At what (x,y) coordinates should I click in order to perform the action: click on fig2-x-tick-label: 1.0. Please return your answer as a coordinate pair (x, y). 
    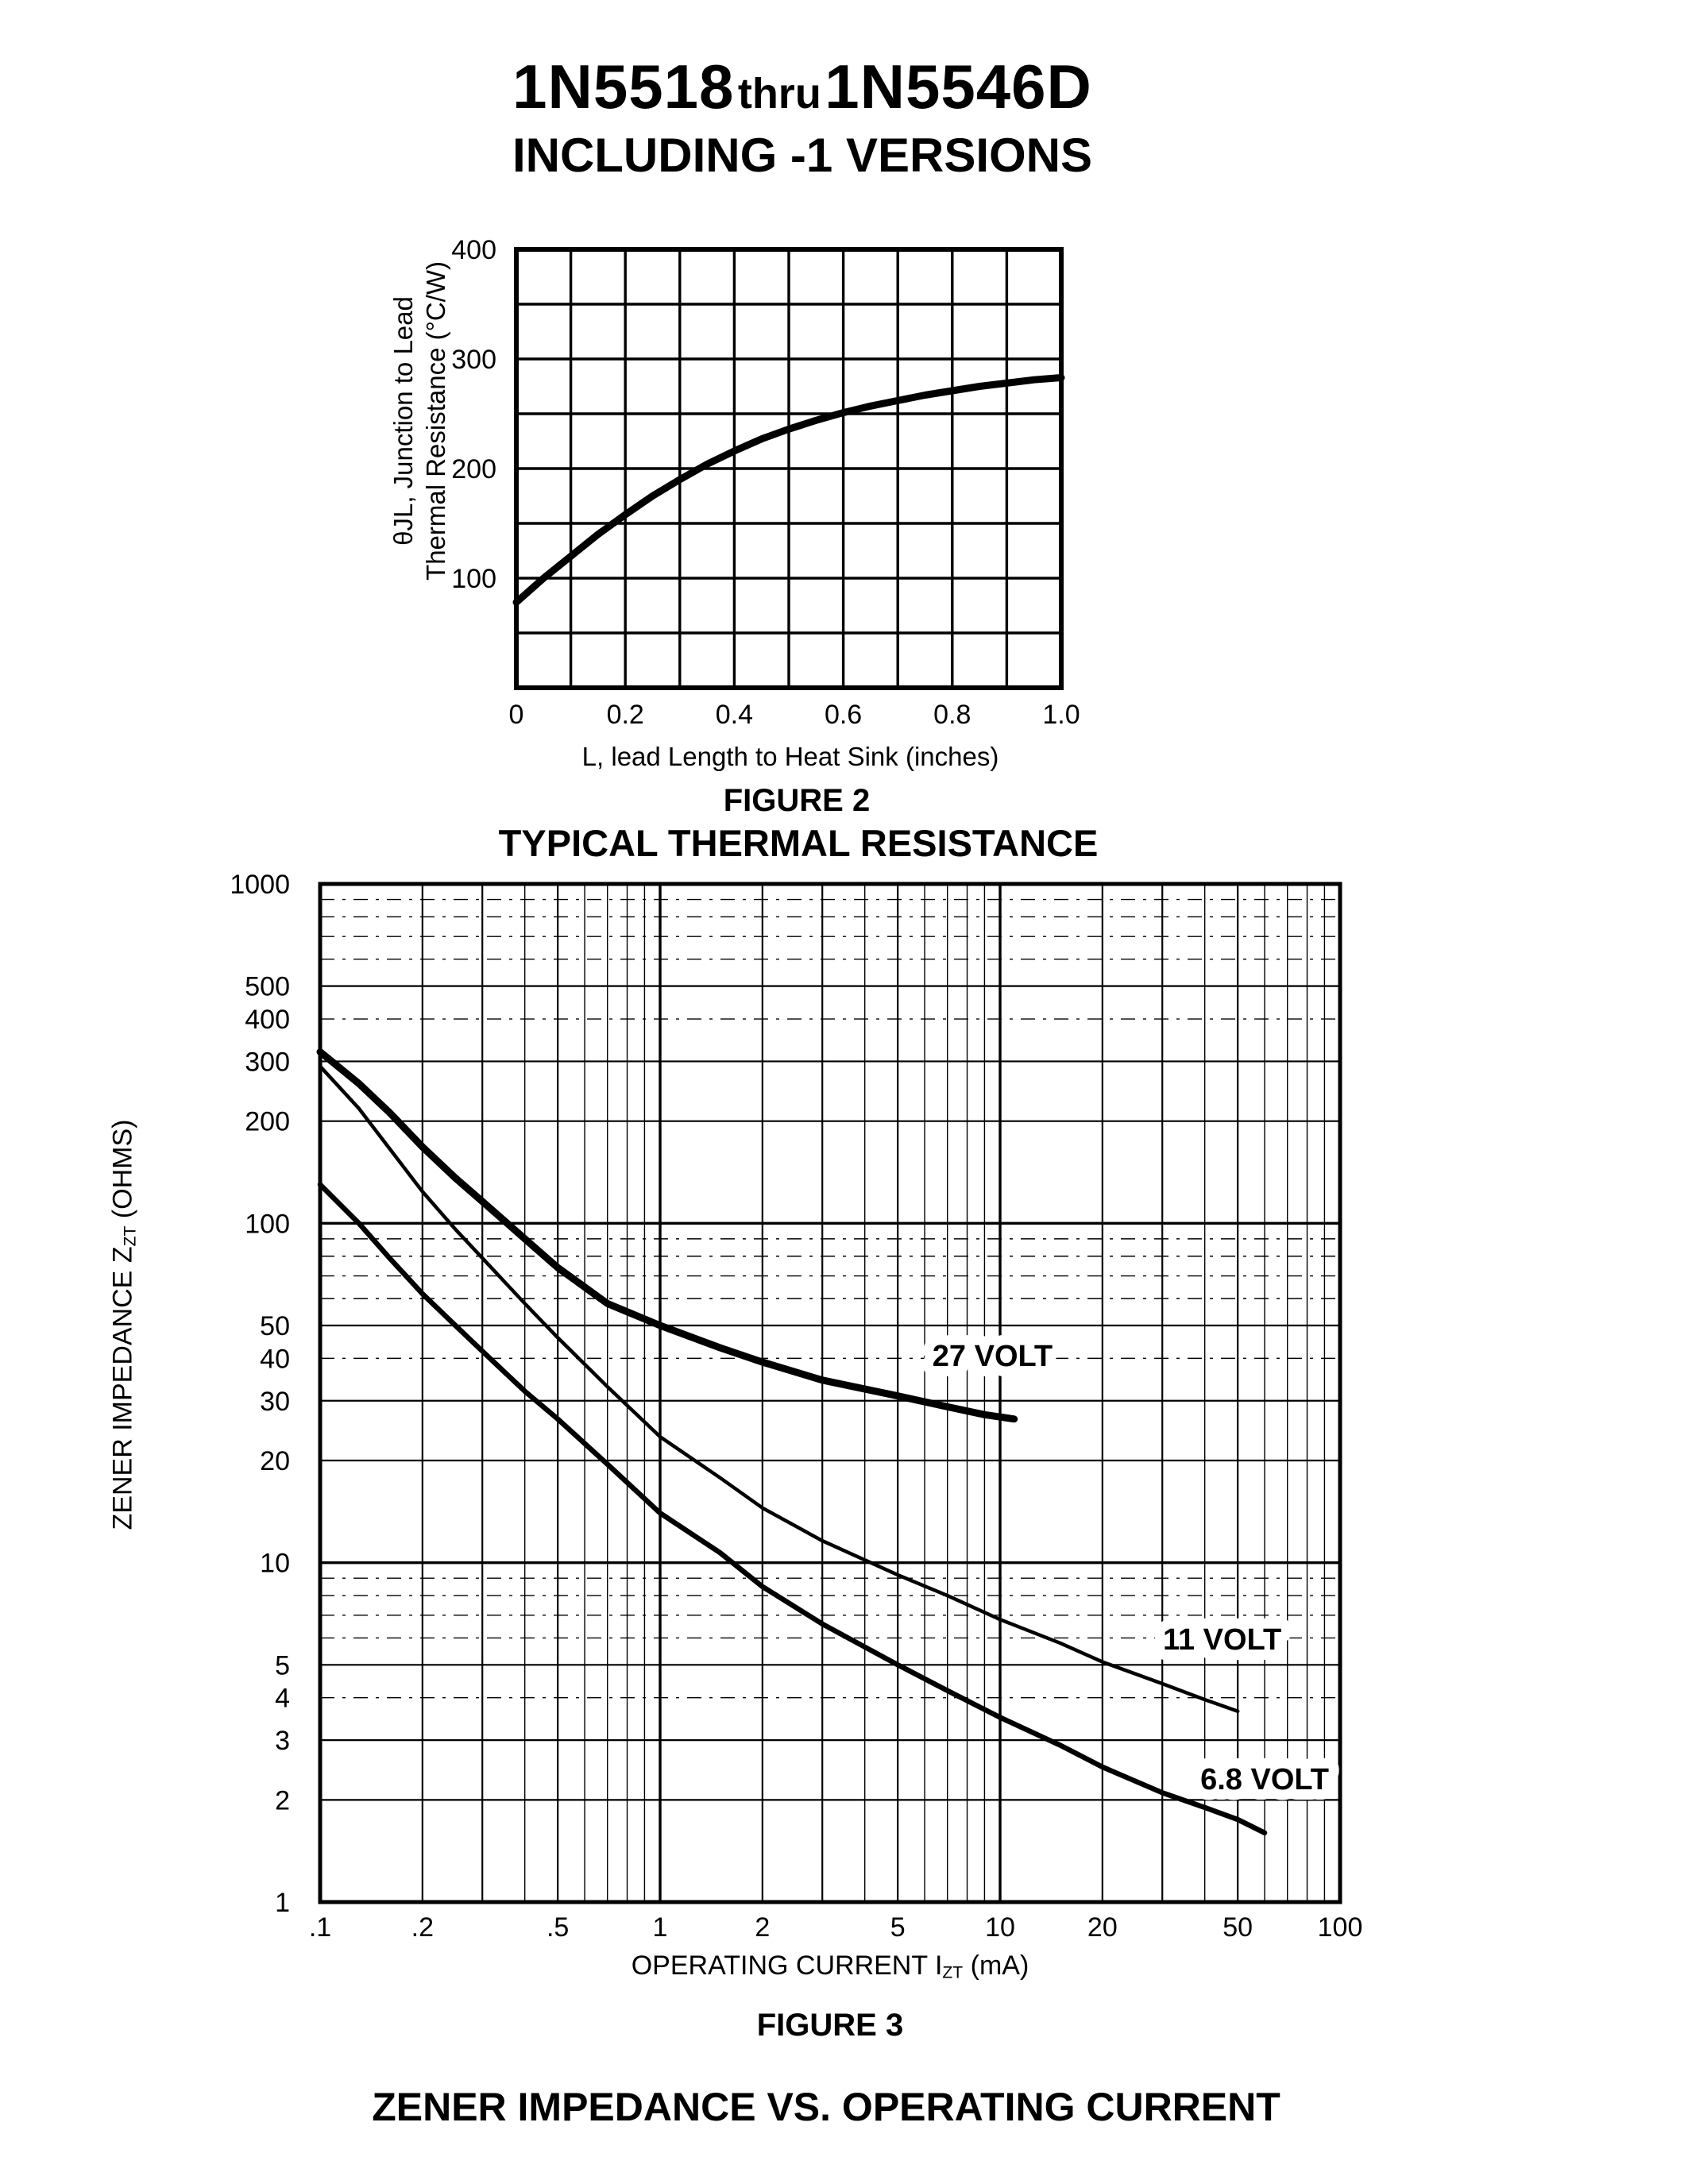
    Looking at the image, I should click on (1061, 715).